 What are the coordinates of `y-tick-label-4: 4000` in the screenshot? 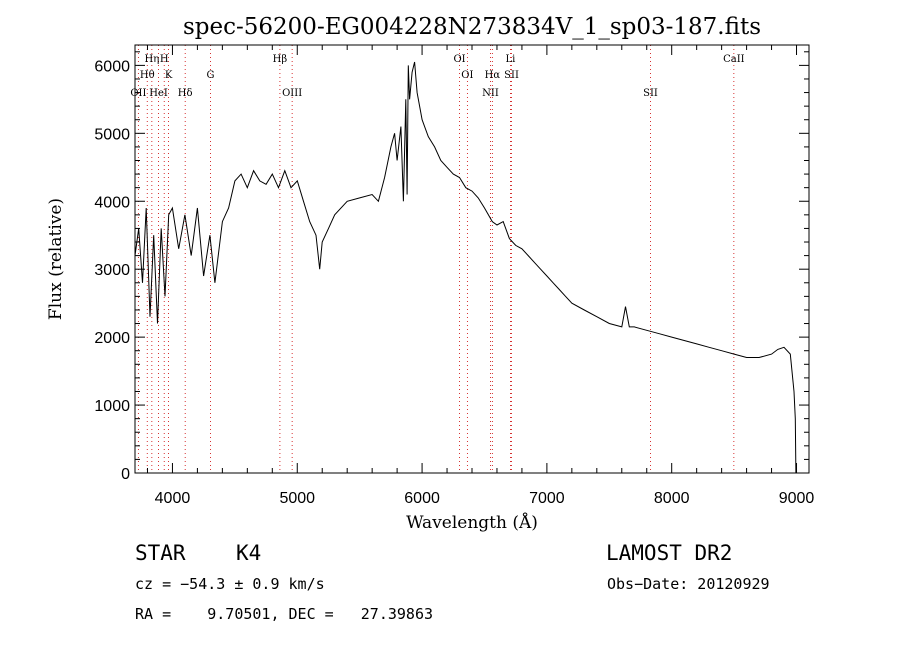 It's located at (112, 202).